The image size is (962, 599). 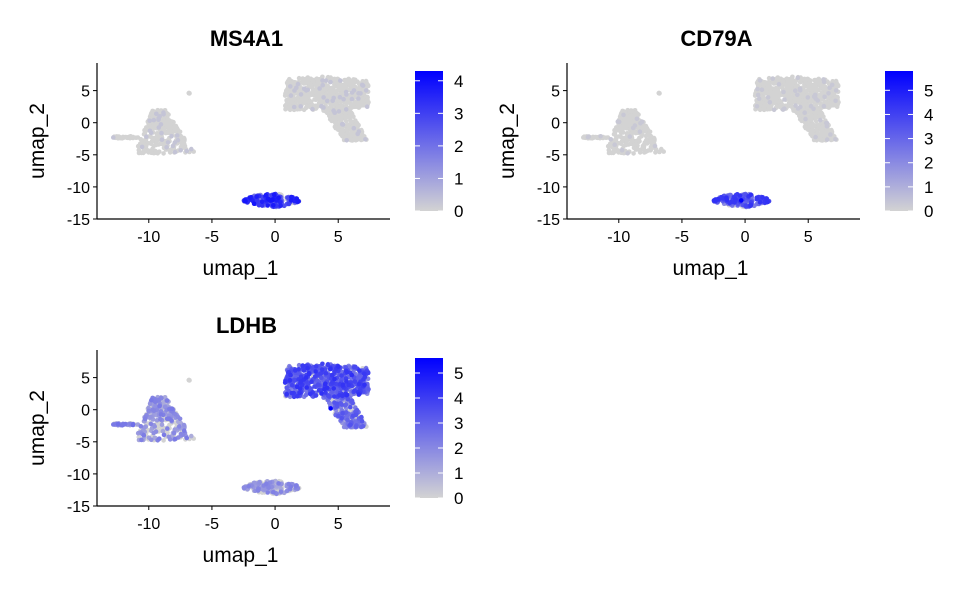 What do you see at coordinates (83, 156) in the screenshot?
I see `y-tick-label: -5` at bounding box center [83, 156].